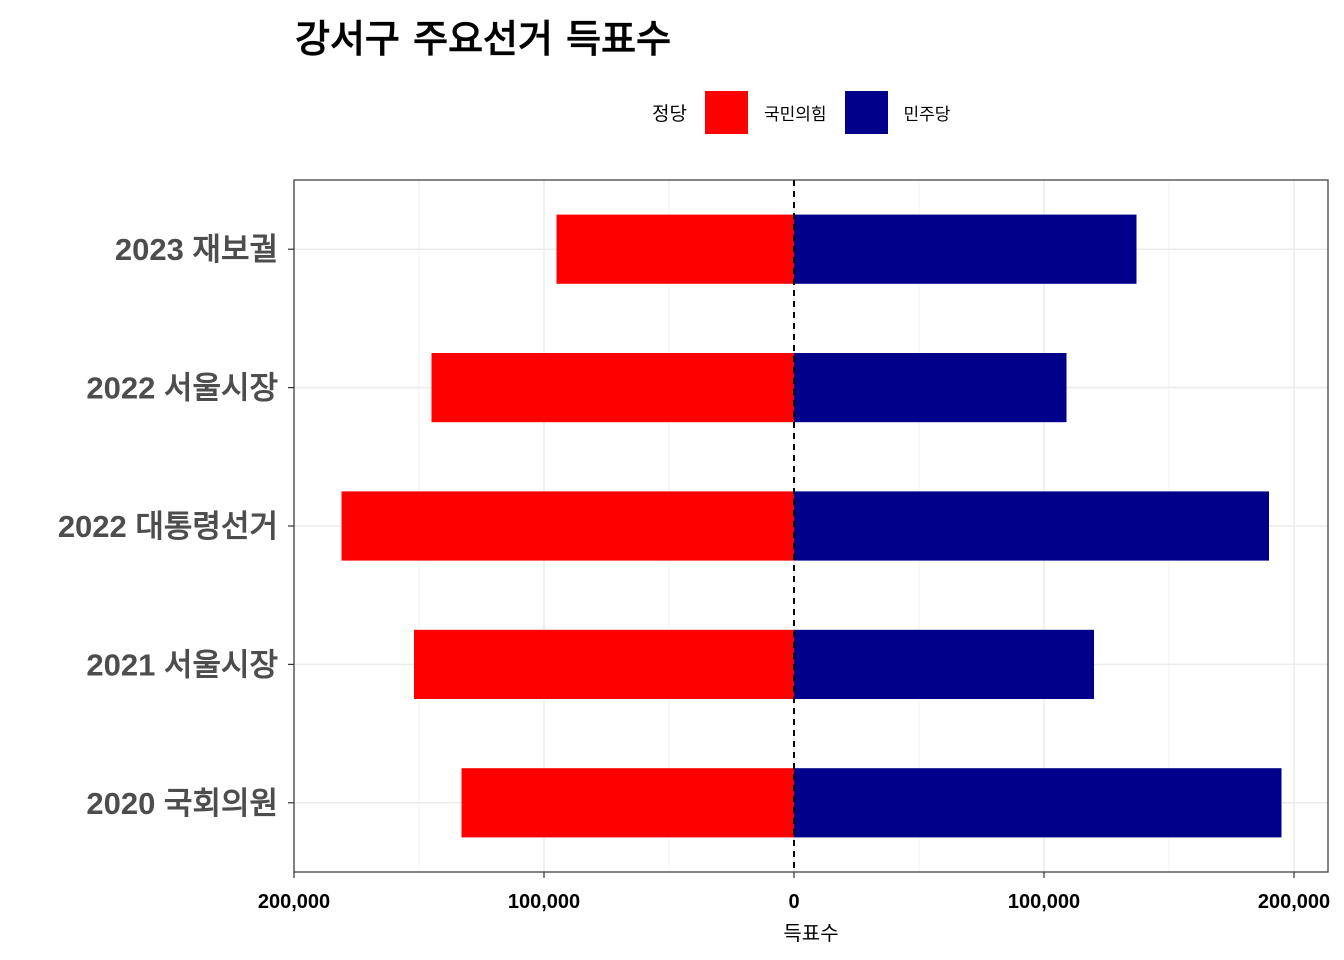 This screenshot has height=960, width=1344. Describe the element at coordinates (182, 664) in the screenshot. I see `y-tick-label: 2021 서울시장` at that location.